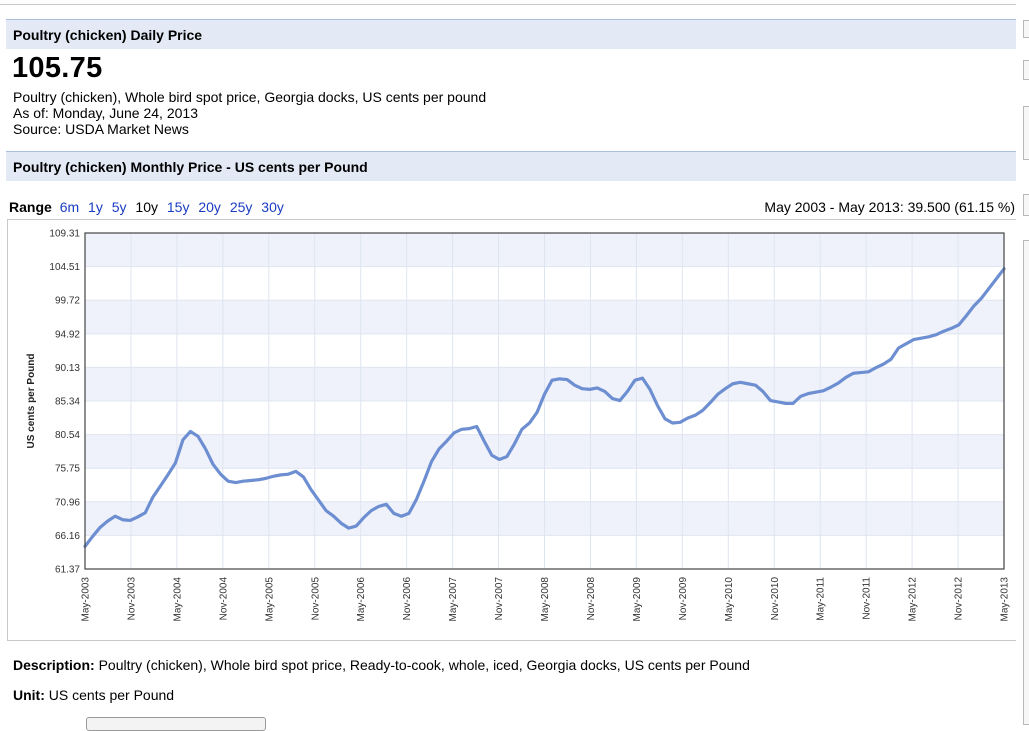  Describe the element at coordinates (512, 34) in the screenshot. I see `daily-price-header: Poultry (chicken) Daily Price` at that location.